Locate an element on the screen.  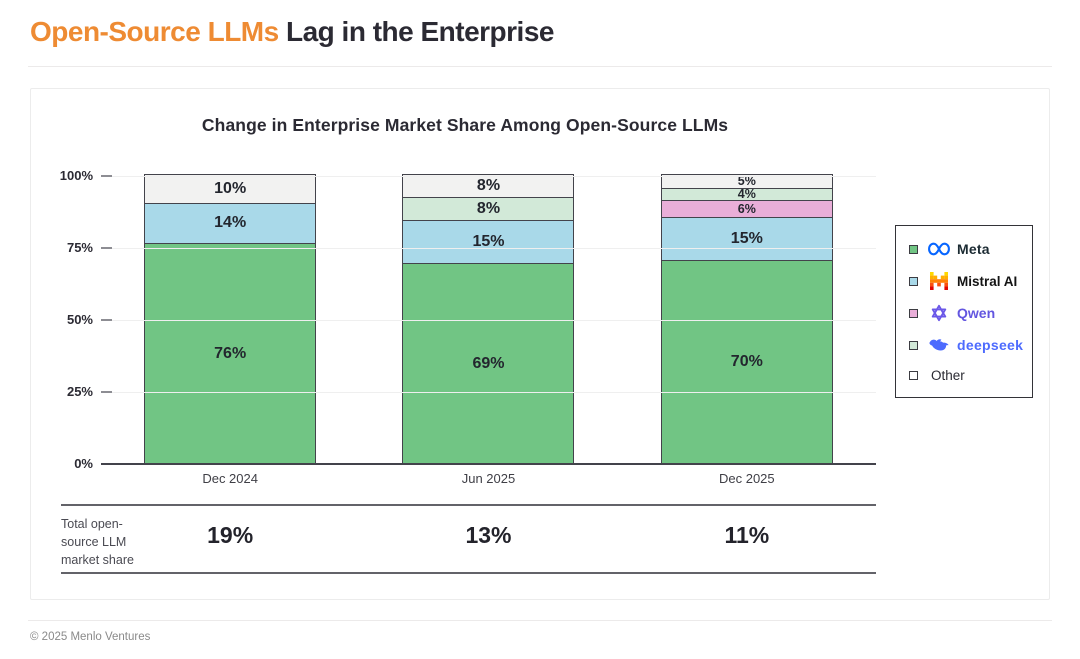
bar-dec-2025: 5% 4% 6% 15% 70% is located at coordinates (746, 319).